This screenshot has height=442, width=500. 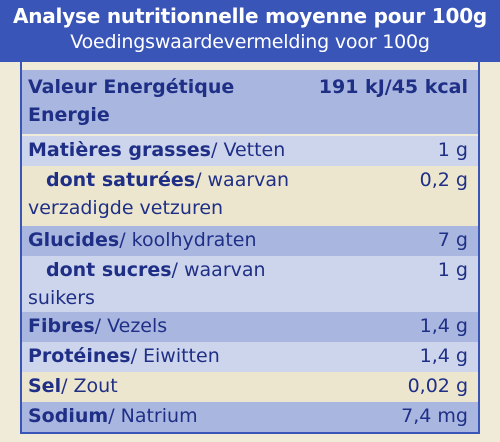 I want to click on fibre-label-fr: Fibres, so click(x=61, y=326).